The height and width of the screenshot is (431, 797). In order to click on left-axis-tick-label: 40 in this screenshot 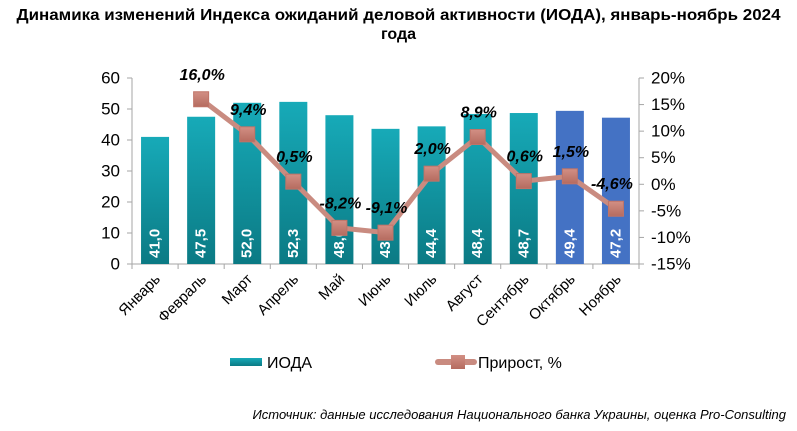, I will do `click(110, 140)`.